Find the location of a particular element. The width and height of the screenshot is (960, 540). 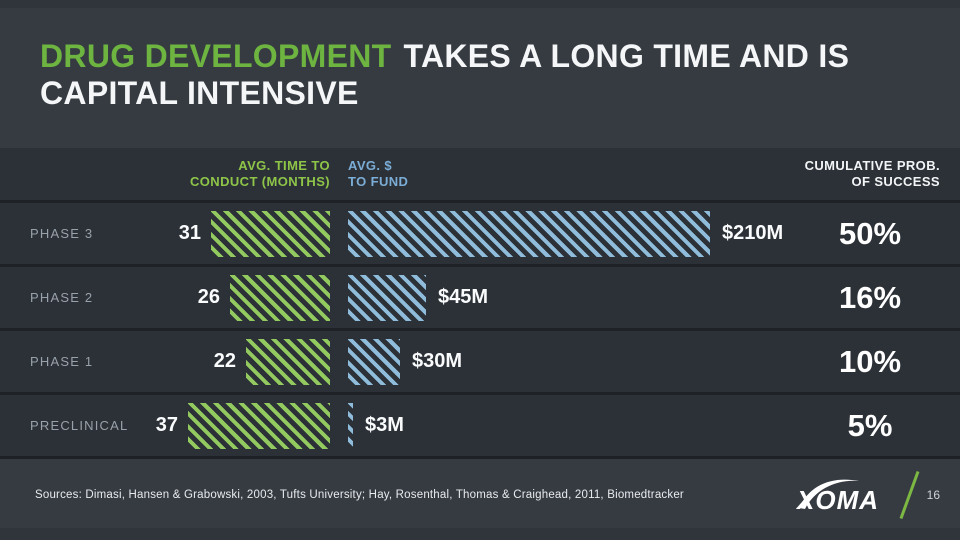

months-value: 31 is located at coordinates (189, 233).